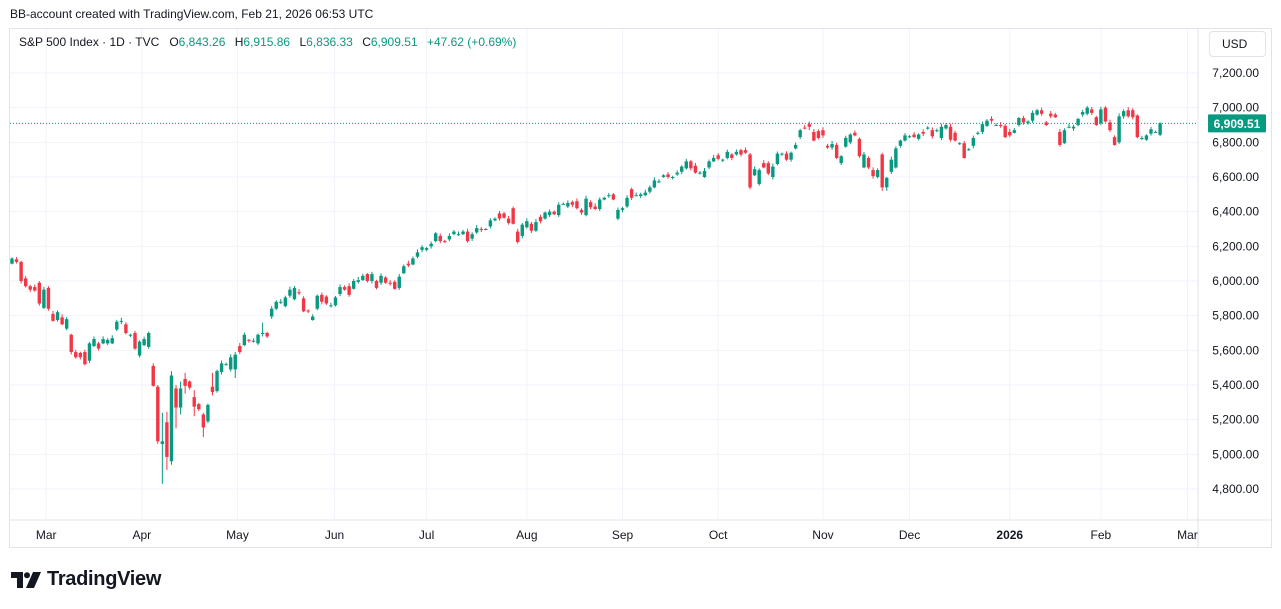 The height and width of the screenshot is (609, 1281). What do you see at coordinates (718, 535) in the screenshot?
I see `time-tick-label: Oct` at bounding box center [718, 535].